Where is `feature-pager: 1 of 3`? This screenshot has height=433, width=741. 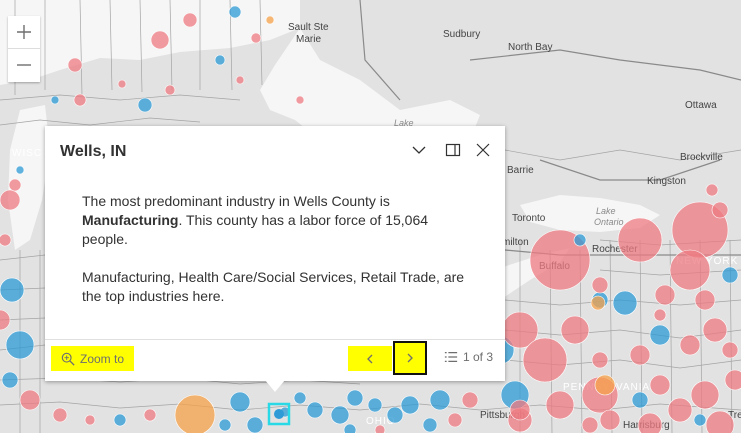
feature-pager: 1 of 3 is located at coordinates (468, 357).